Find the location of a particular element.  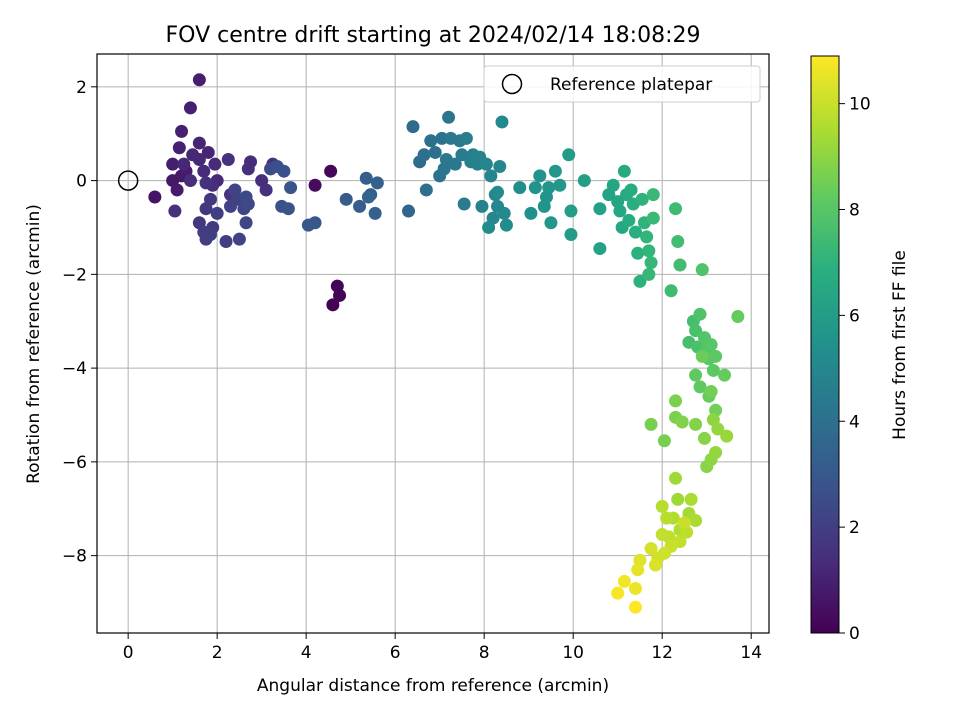

legend-marker is located at coordinates (512, 84).